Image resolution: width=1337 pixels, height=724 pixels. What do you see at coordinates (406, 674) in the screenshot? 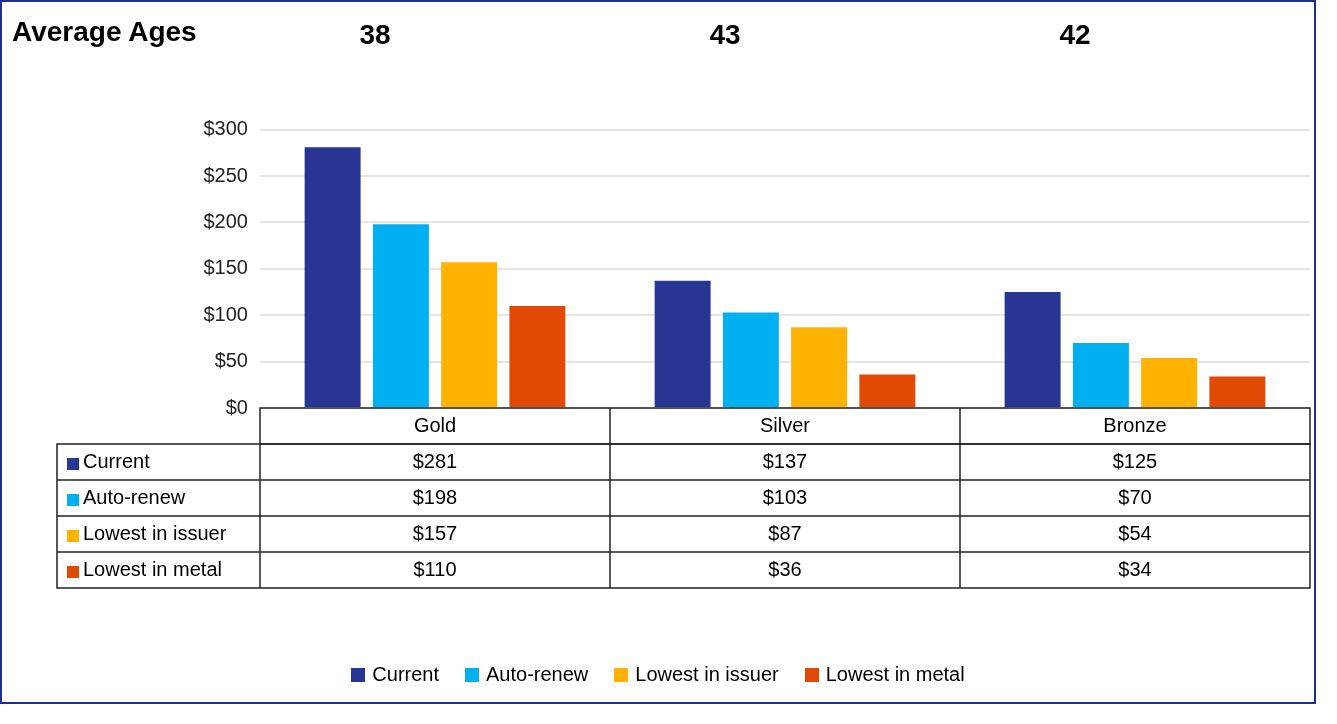
I see `text: Current` at bounding box center [406, 674].